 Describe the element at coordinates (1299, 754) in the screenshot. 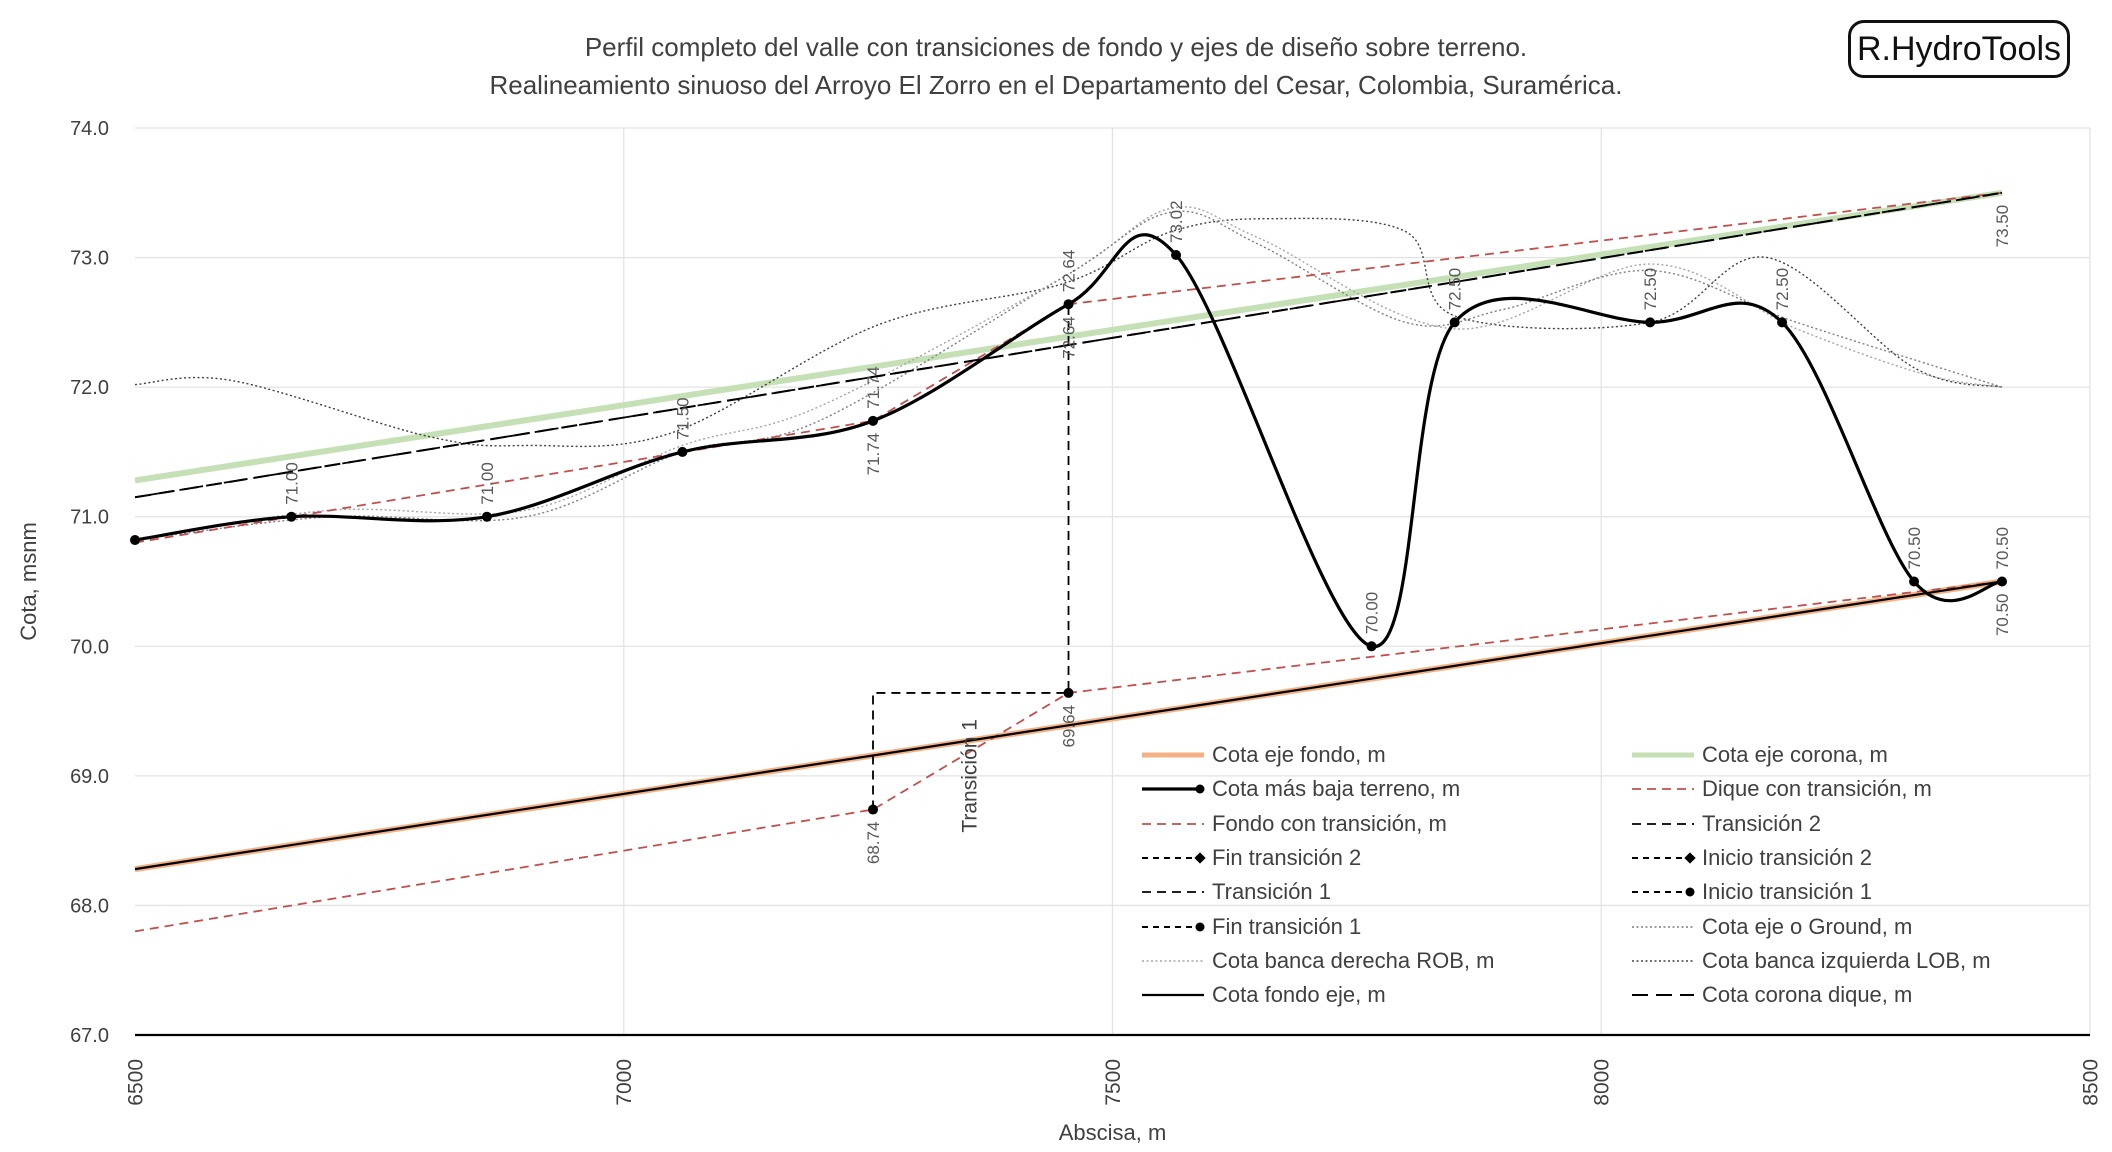

I see `legend-label: Cota eje fondo, m` at that location.